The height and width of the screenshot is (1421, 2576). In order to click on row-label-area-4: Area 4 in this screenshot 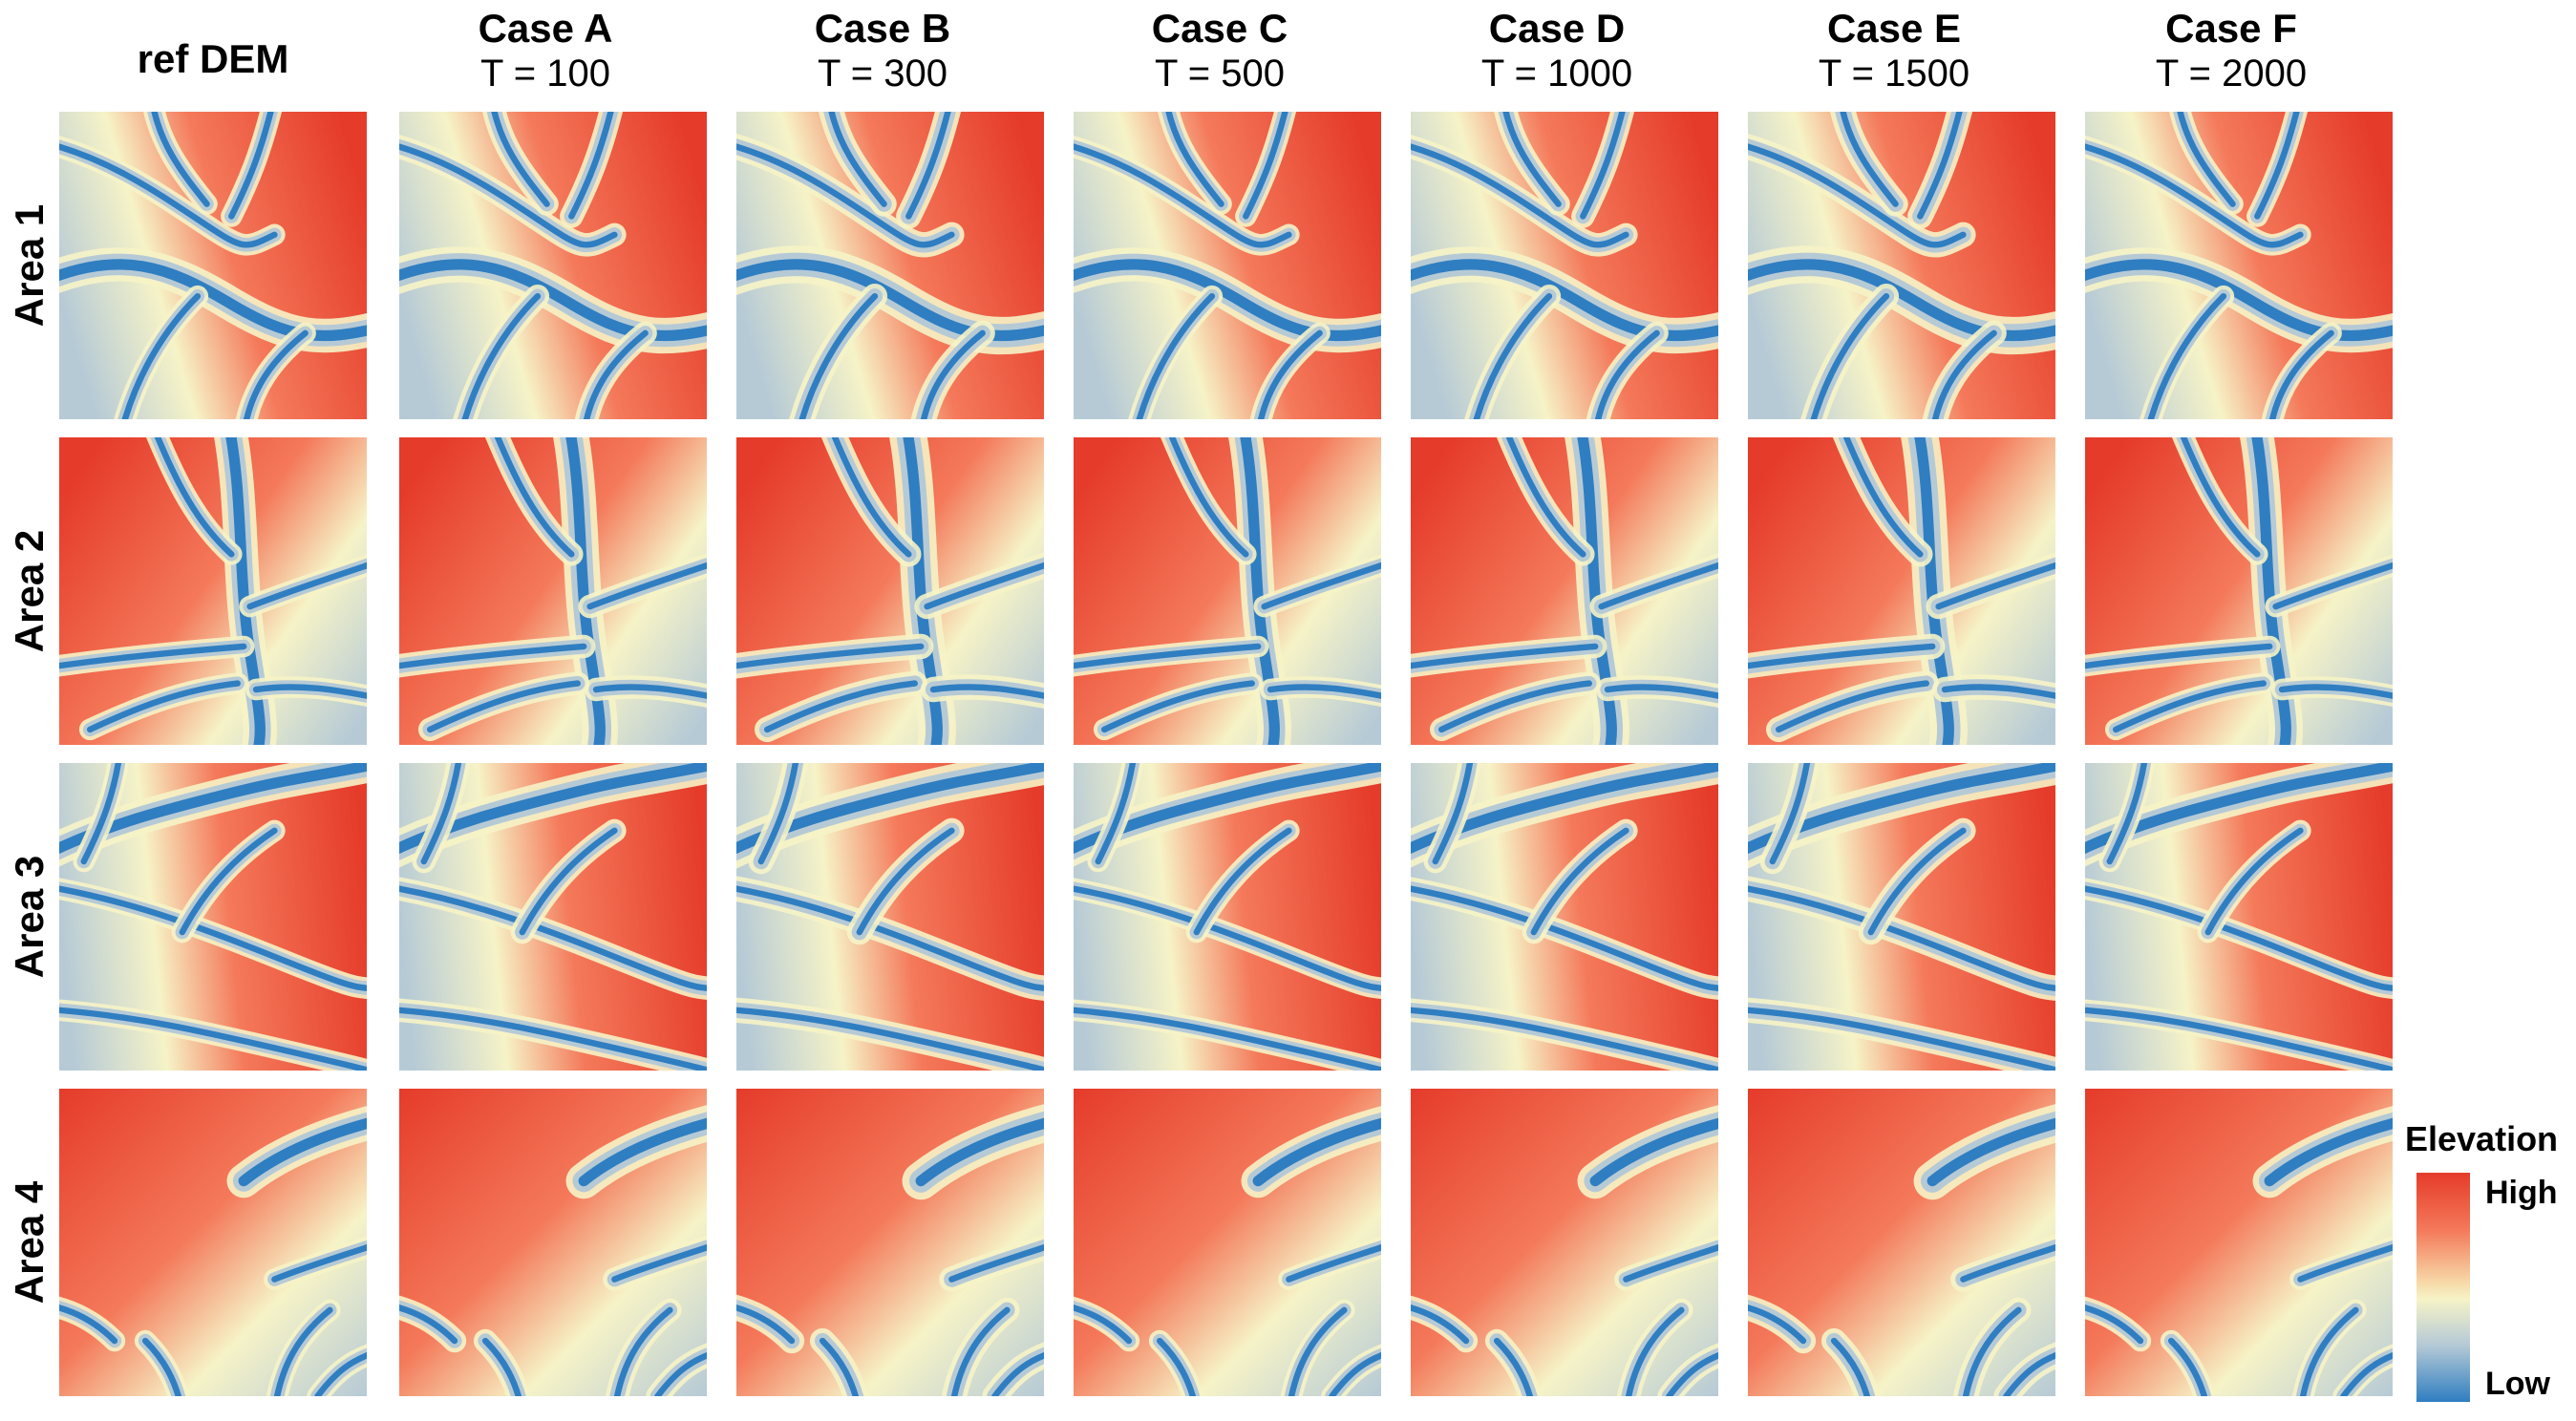, I will do `click(29, 1242)`.